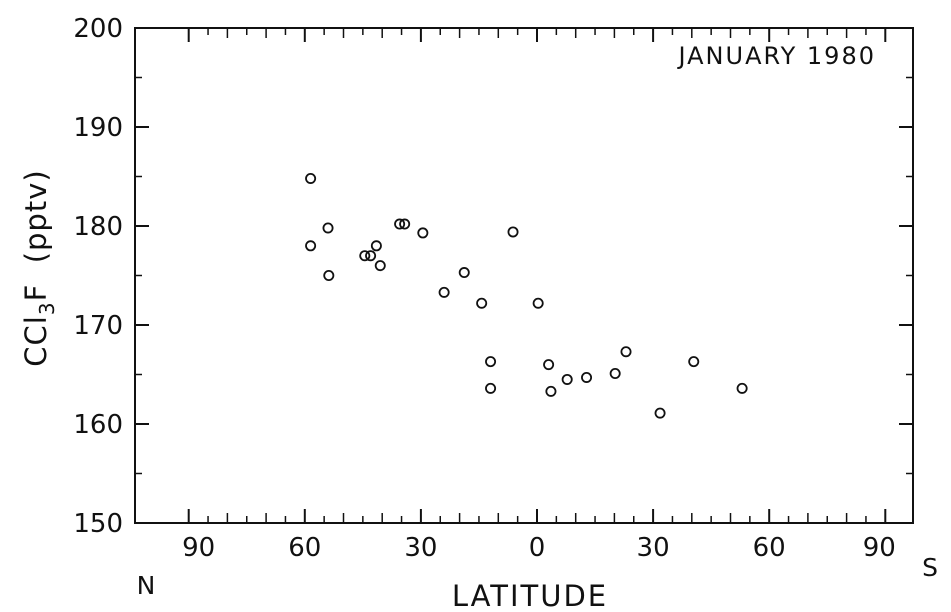 Image resolution: width=951 pixels, height=612 pixels. Describe the element at coordinates (98, 128) in the screenshot. I see `y-tick-label: 190` at that location.